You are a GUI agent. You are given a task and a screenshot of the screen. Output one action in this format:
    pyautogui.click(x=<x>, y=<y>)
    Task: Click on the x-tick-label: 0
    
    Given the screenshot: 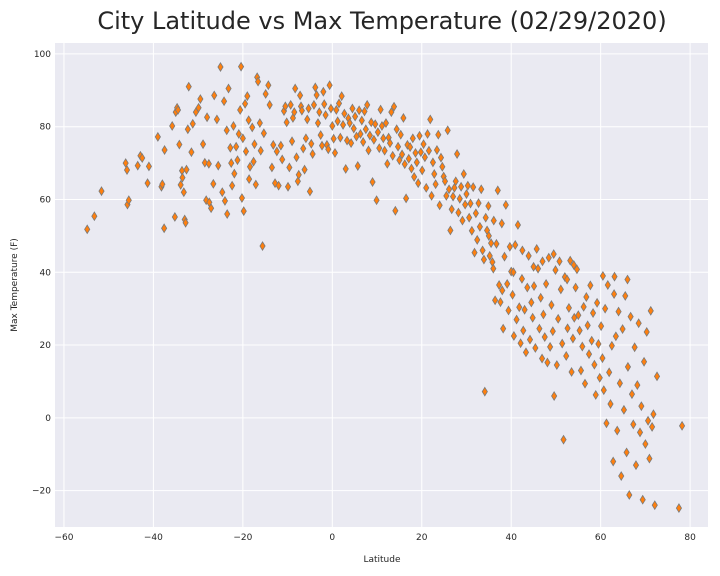 What is the action you would take?
    pyautogui.click(x=332, y=538)
    